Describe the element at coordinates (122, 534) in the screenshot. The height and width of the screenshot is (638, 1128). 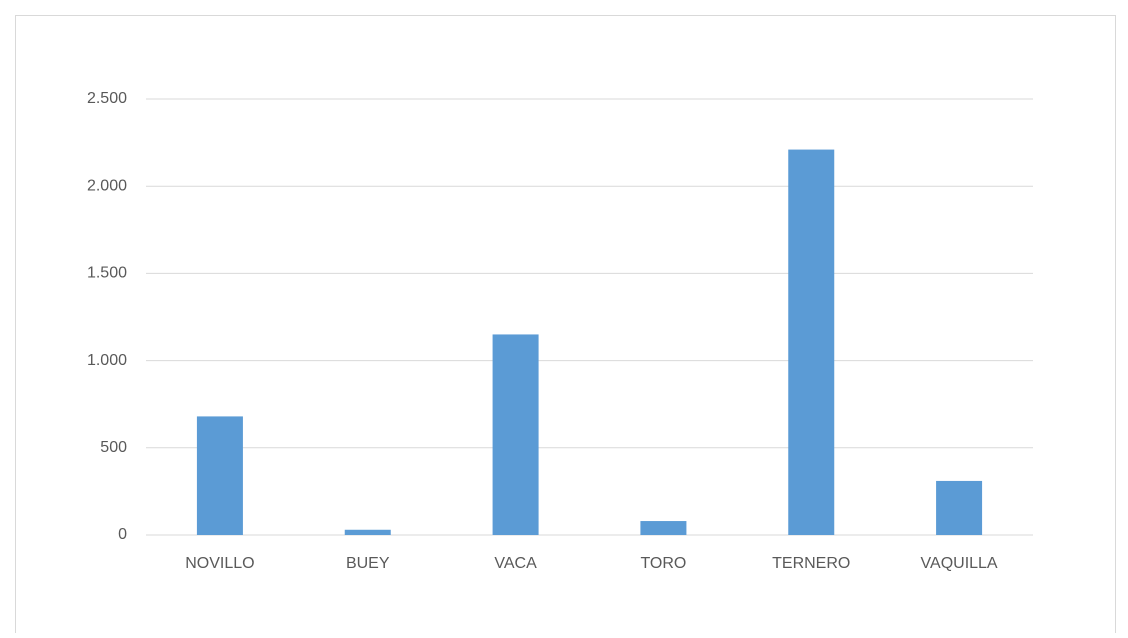
I see `y-tick-label: 0` at that location.